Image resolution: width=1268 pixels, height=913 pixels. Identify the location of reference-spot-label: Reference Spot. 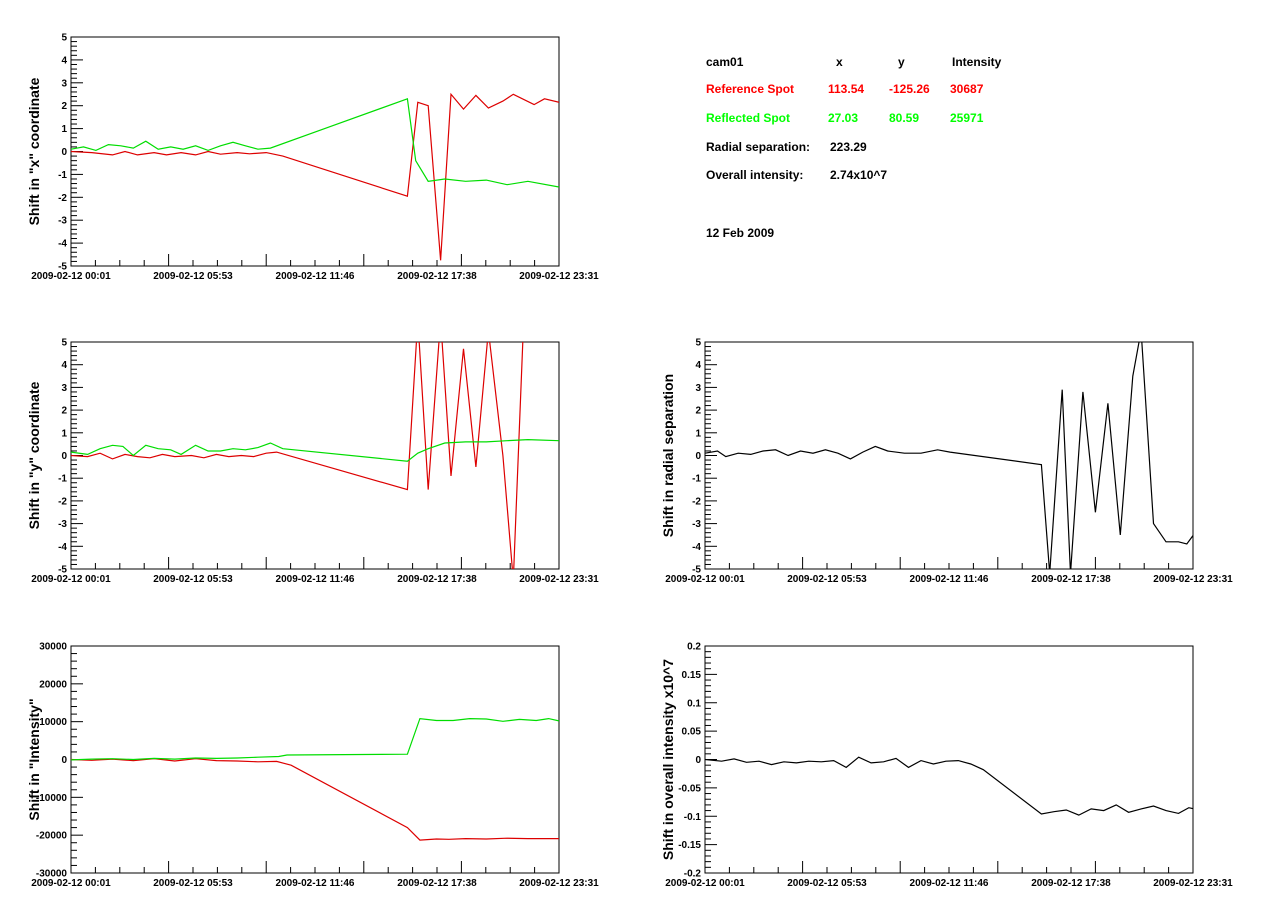
(750, 89).